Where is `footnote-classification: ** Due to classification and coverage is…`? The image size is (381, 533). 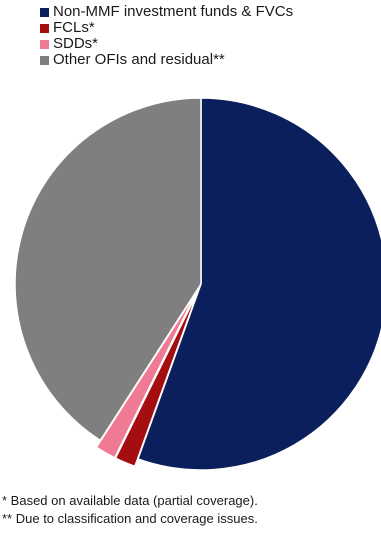
footnote-classification: ** Due to classification and coverage is… is located at coordinates (130, 519).